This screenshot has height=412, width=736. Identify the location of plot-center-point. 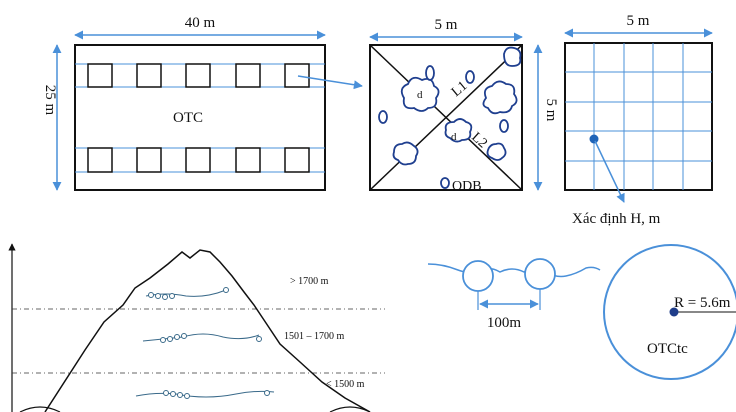
(674, 312).